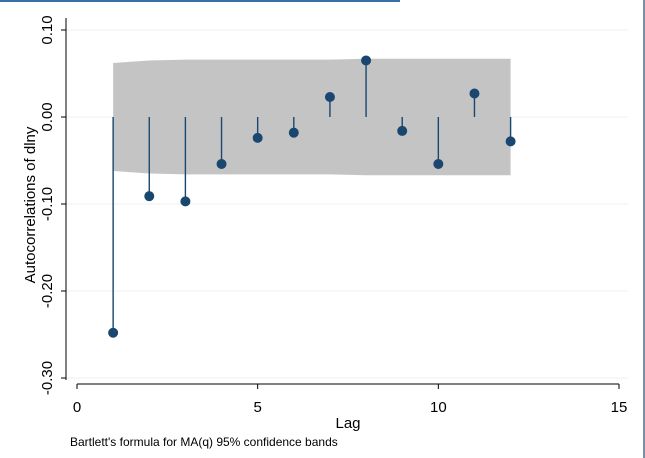 The height and width of the screenshot is (458, 645). I want to click on y-axis-title: Autocorrelations of dlny, so click(30, 204).